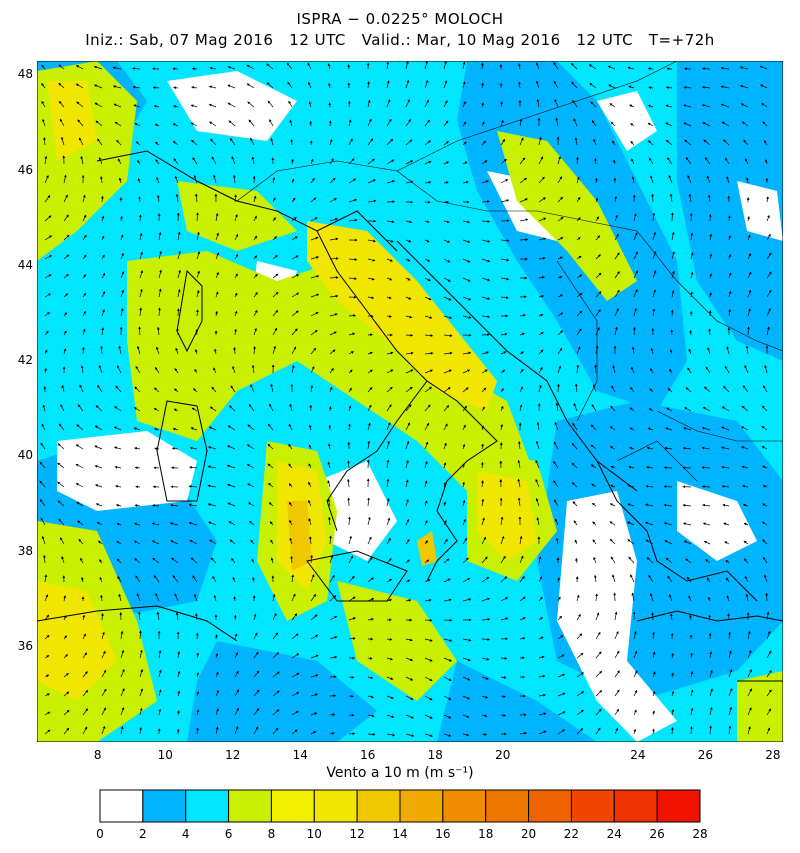 Image resolution: width=800 pixels, height=853 pixels. What do you see at coordinates (399, 834) in the screenshot?
I see `colorbar-tick-label: 14` at bounding box center [399, 834].